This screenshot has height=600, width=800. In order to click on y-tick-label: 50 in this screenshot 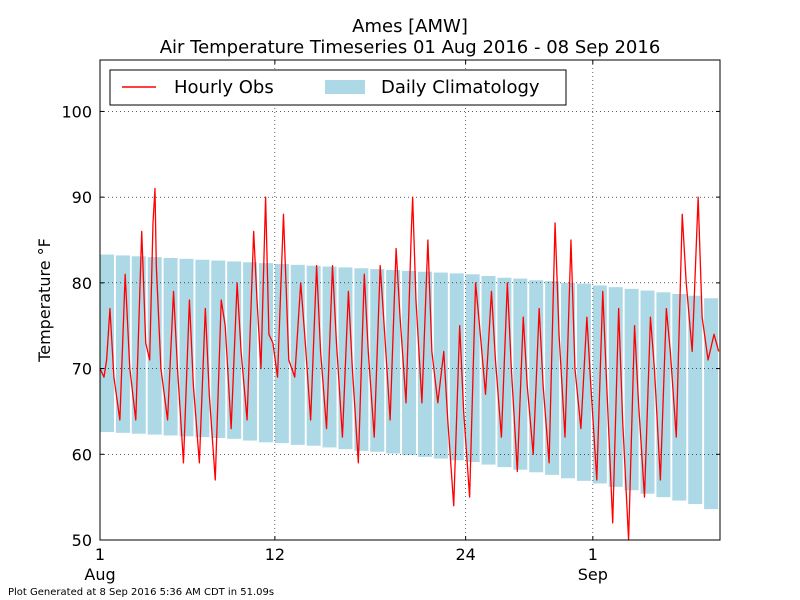, I will do `click(82, 540)`.